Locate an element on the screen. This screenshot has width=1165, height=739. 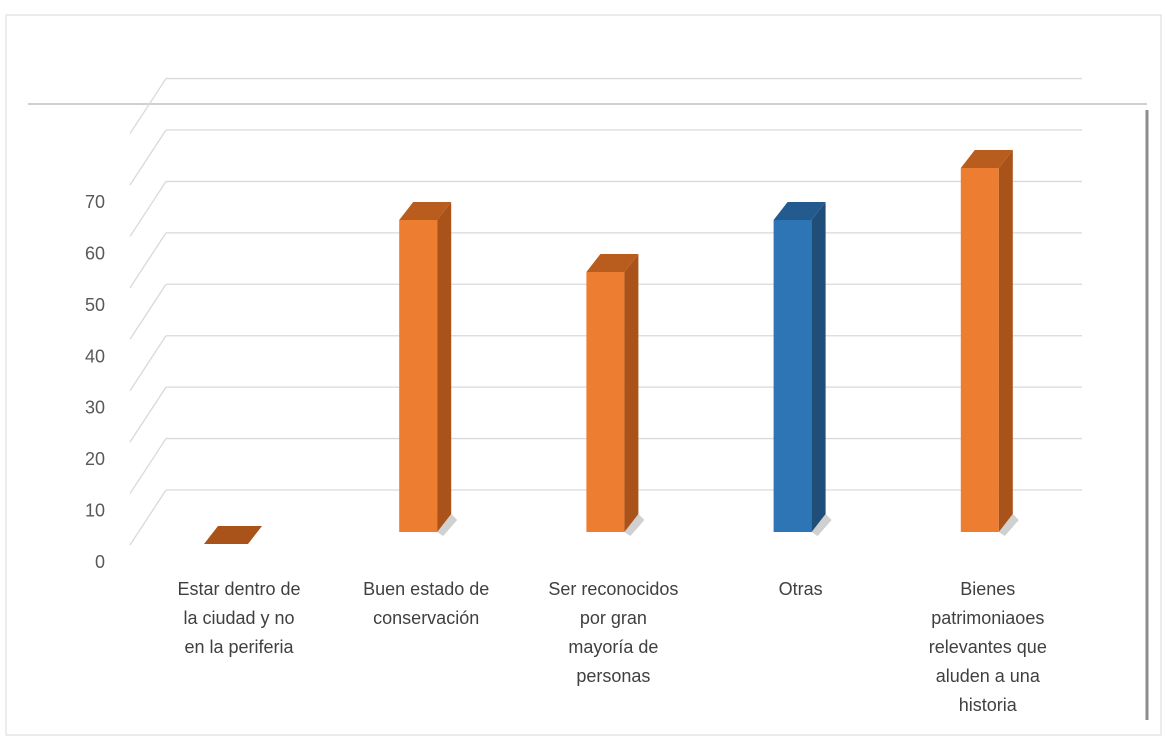
y-tick-label: 70 is located at coordinates (95, 202).